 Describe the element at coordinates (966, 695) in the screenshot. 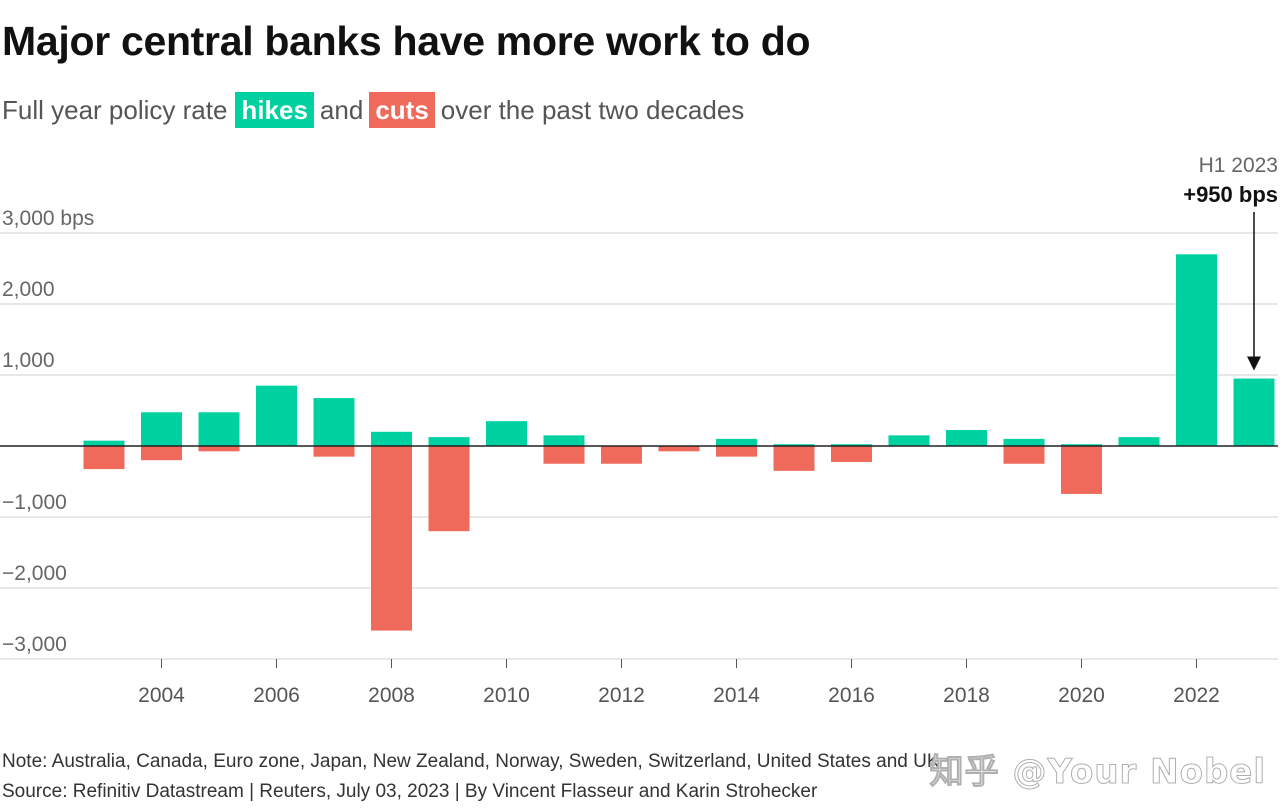

I see `x-tick-label: 2018` at that location.